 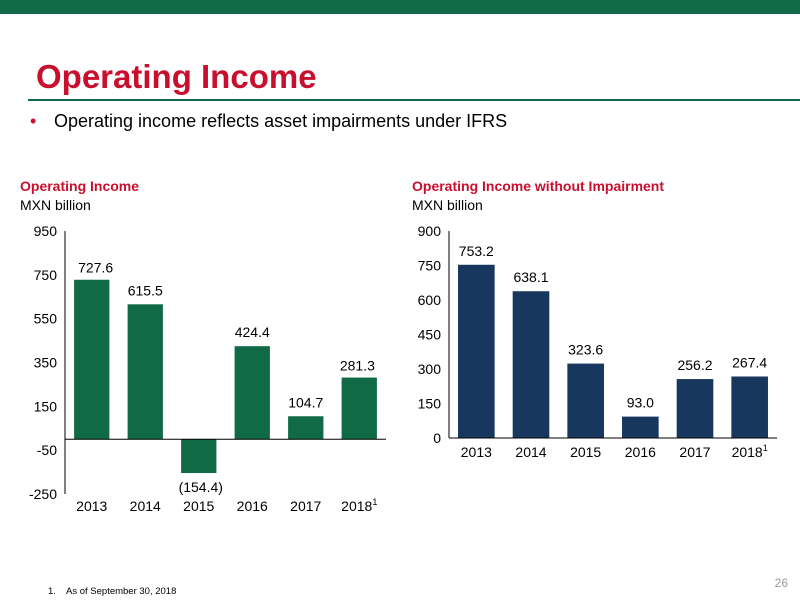 I want to click on data-label: 424.4, so click(x=252, y=332).